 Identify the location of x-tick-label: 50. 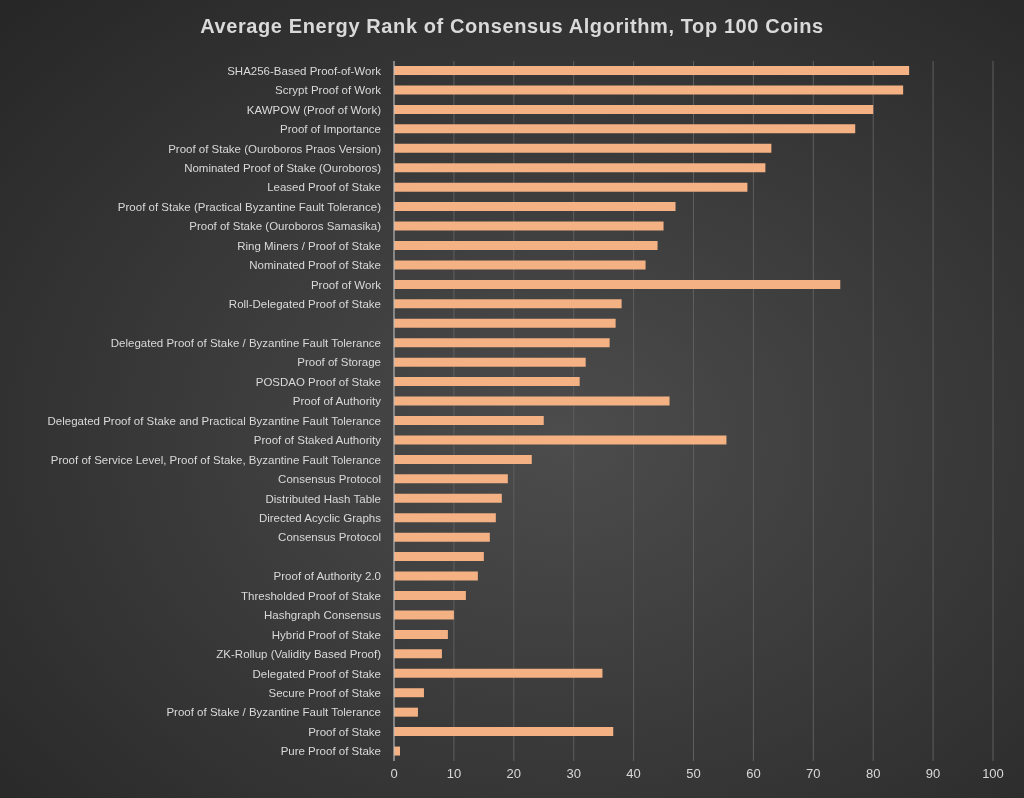
(693, 773).